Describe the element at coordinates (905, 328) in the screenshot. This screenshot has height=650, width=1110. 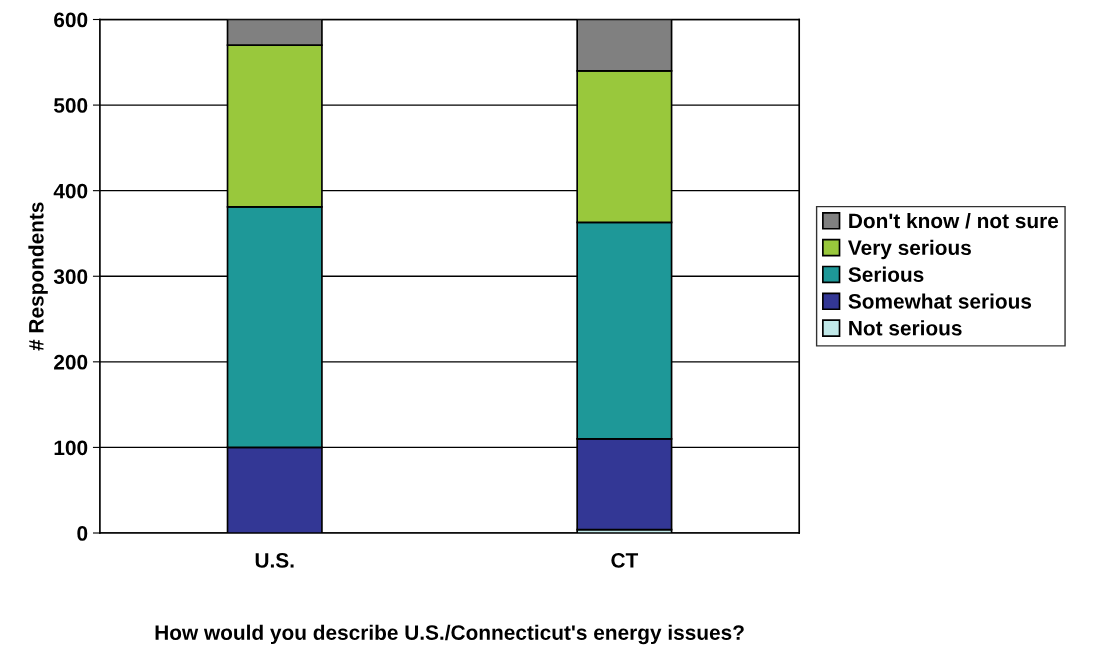
I see `legend-label: Not serious` at that location.